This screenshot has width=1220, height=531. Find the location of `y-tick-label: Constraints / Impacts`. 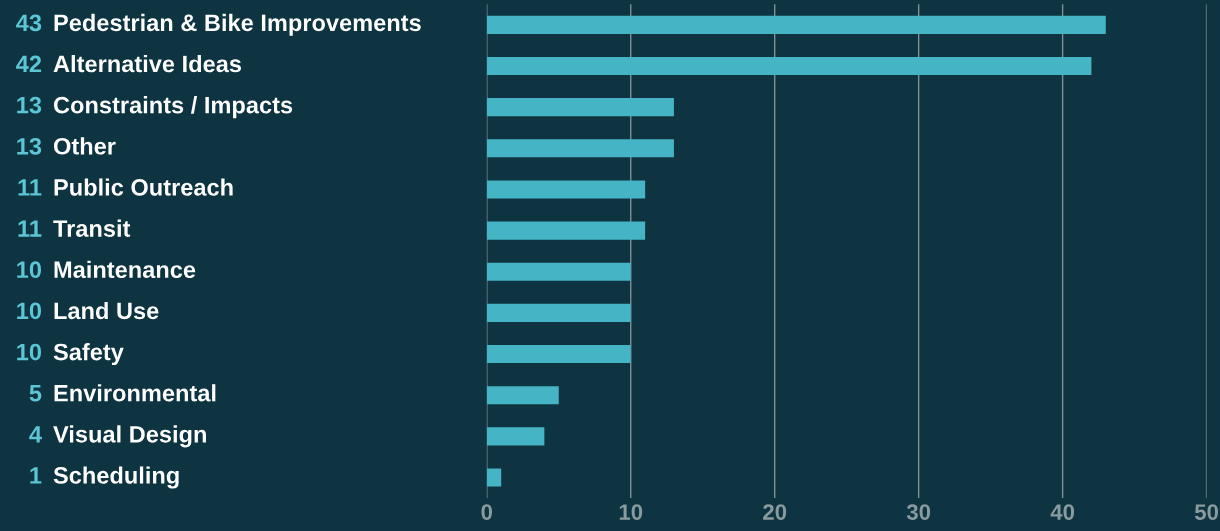

y-tick-label: Constraints / Impacts is located at coordinates (173, 107).